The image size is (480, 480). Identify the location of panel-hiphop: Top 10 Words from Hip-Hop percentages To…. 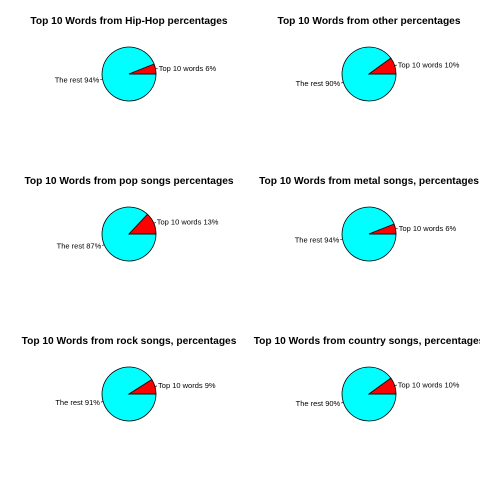
(129, 59).